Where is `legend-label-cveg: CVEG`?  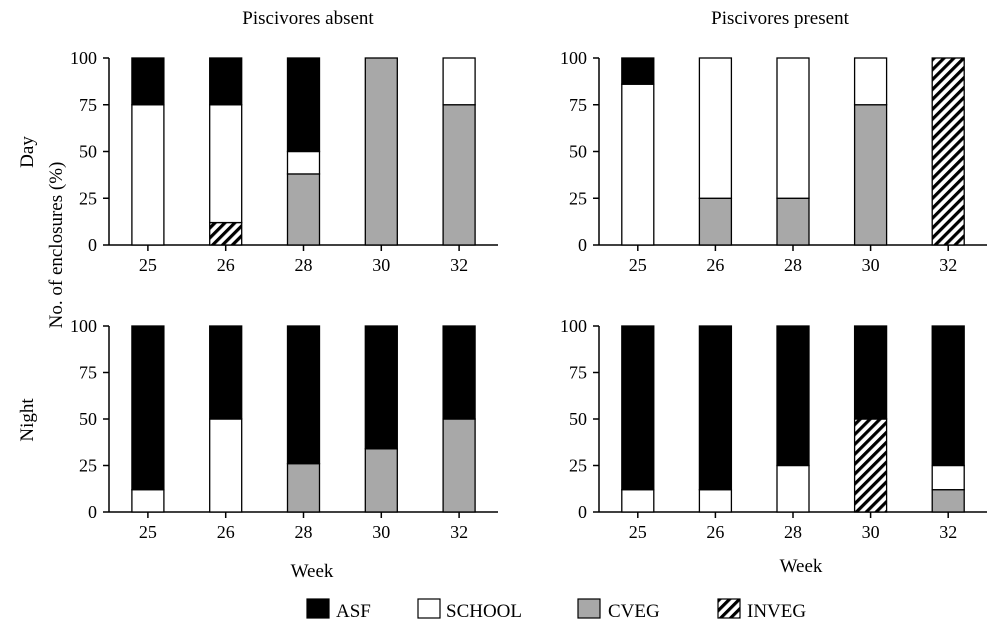 legend-label-cveg: CVEG is located at coordinates (634, 611).